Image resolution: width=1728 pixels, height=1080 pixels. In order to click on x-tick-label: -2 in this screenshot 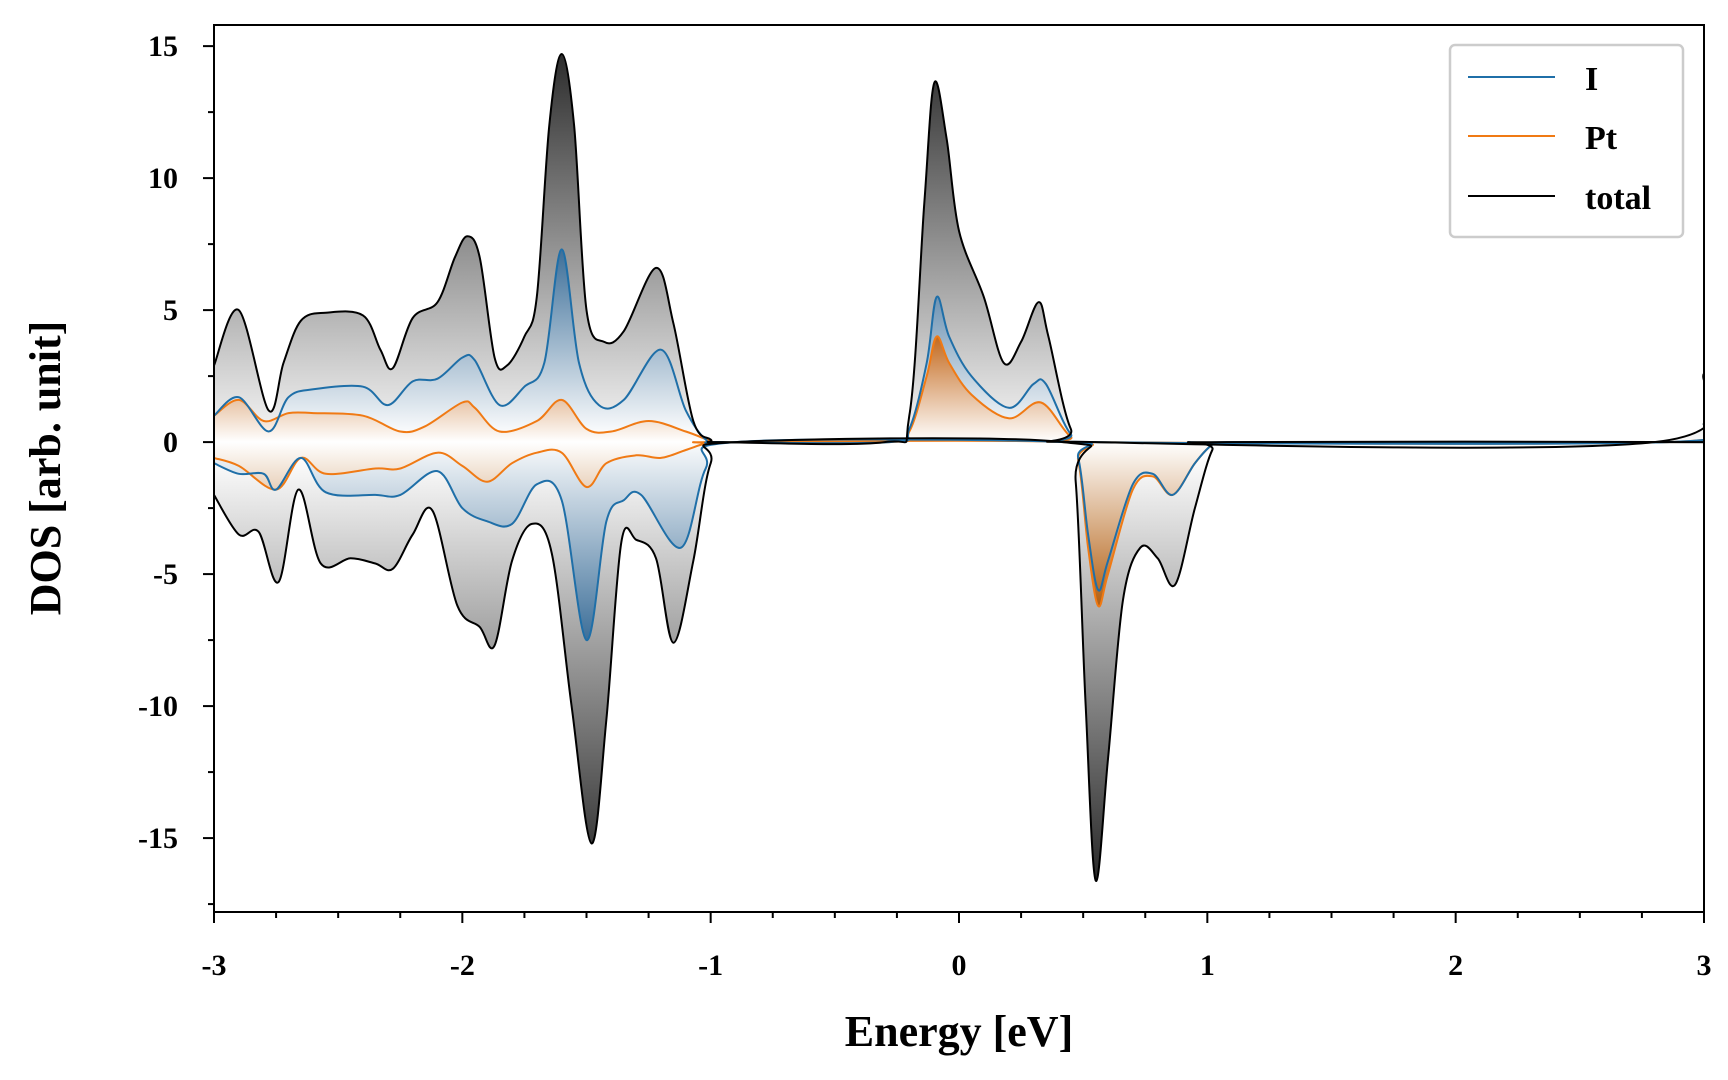, I will do `click(462, 965)`.